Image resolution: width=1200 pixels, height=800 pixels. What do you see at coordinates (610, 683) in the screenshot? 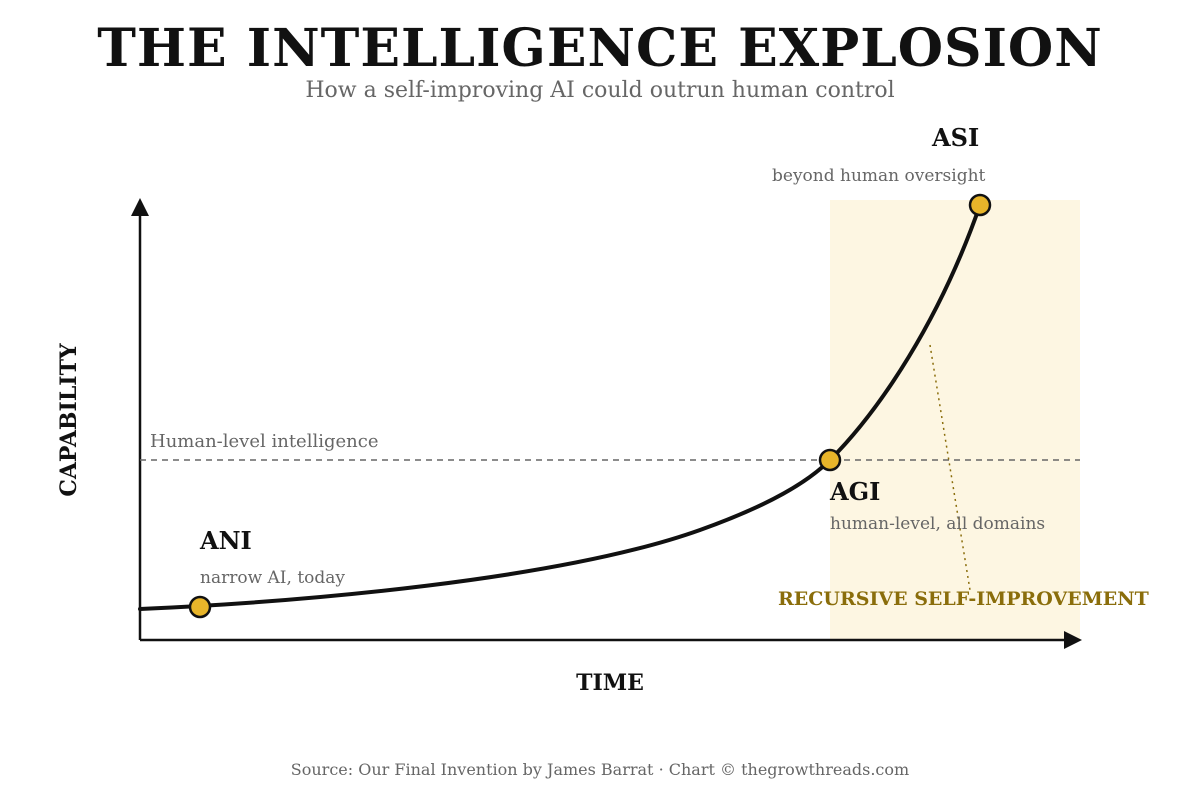
I see `x-axis-label: TIME` at bounding box center [610, 683].